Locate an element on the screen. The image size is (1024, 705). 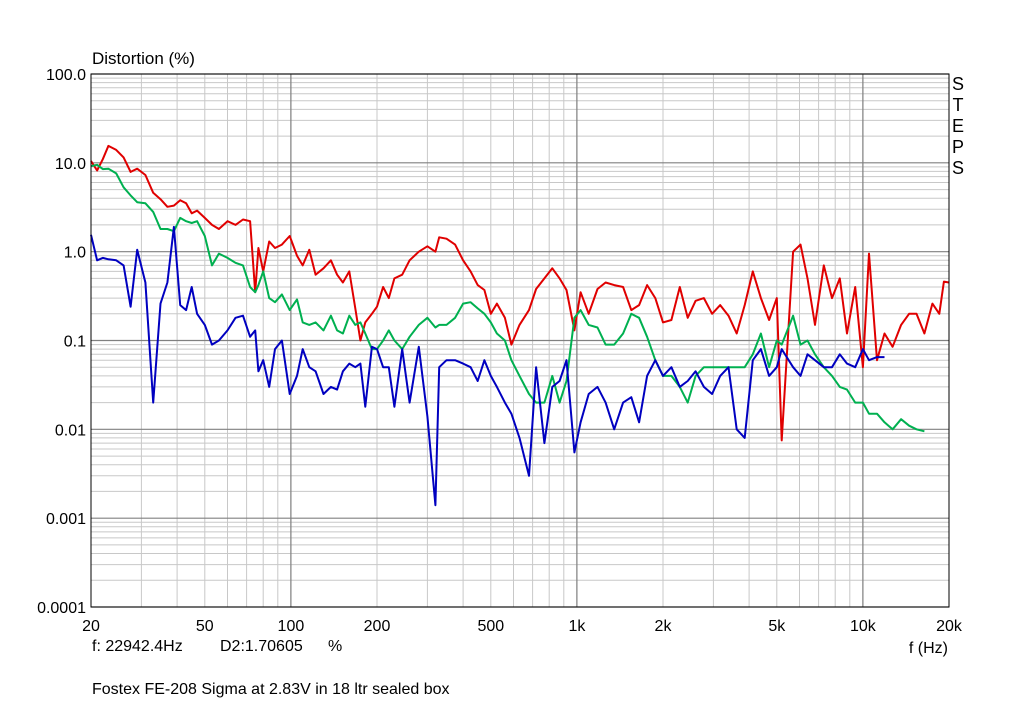
y-tick-label: 100.0 is located at coordinates (66, 75).